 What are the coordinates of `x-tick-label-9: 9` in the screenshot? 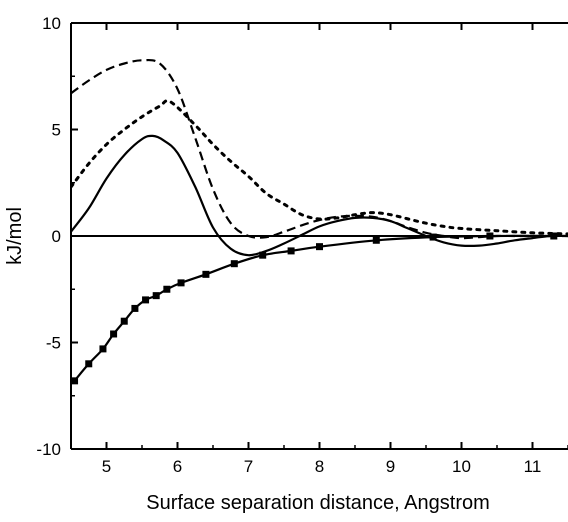 It's located at (390, 466).